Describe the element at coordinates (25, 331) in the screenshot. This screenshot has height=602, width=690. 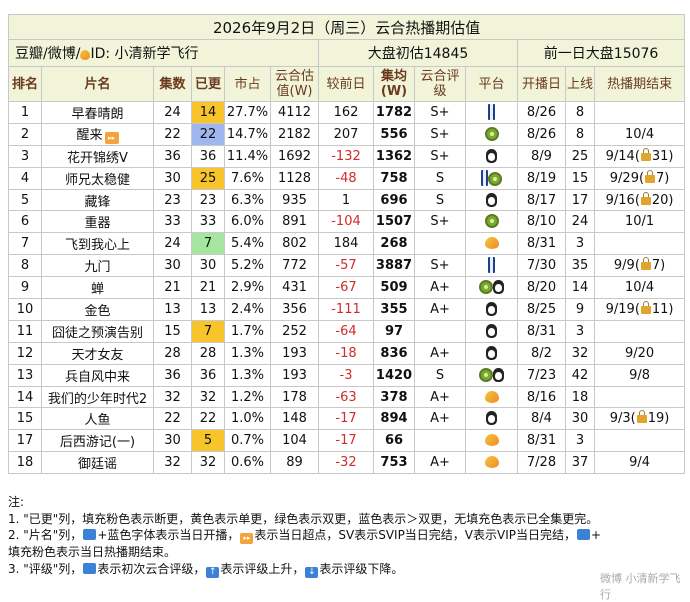
I see `rank-cell: 11` at that location.